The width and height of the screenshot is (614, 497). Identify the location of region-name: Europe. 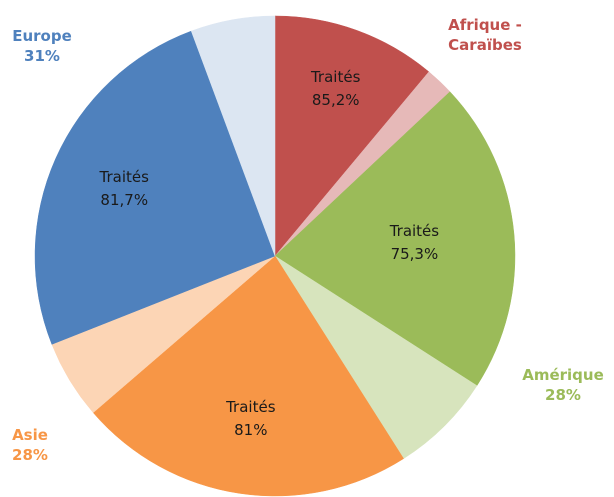
(42, 36).